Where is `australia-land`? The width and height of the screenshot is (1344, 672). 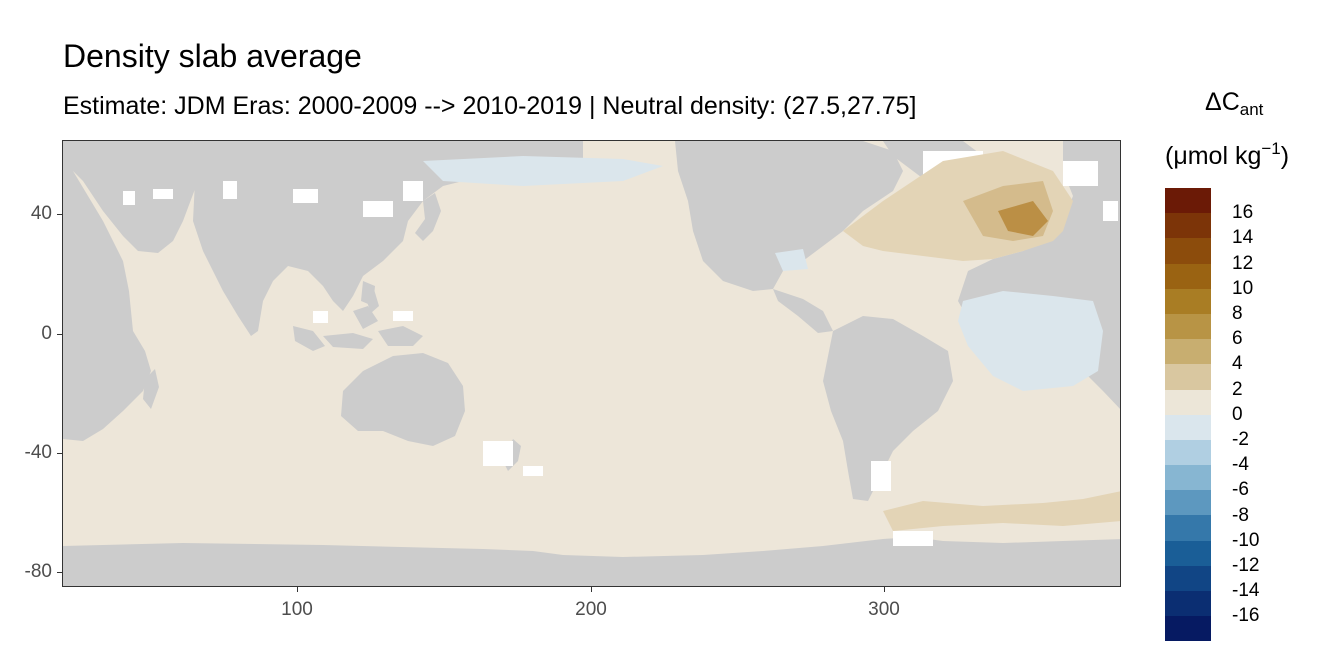 australia-land is located at coordinates (403, 399).